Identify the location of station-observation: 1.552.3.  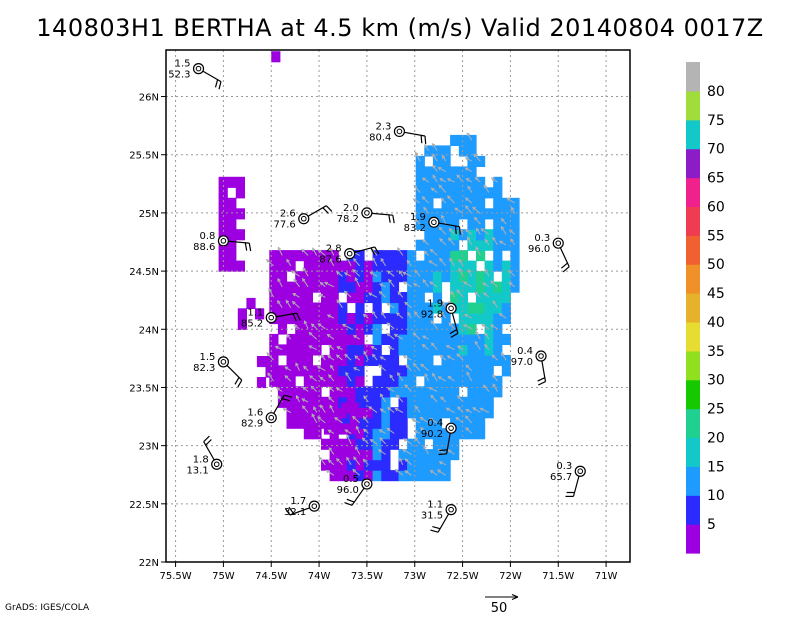
(195, 74).